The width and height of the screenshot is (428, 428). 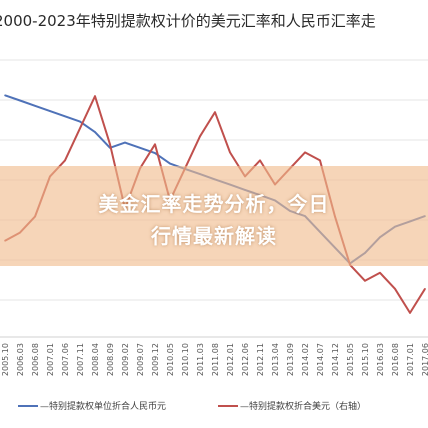 What do you see at coordinates (140, 359) in the screenshot?
I see `x-tick-label: 2009.07` at bounding box center [140, 359].